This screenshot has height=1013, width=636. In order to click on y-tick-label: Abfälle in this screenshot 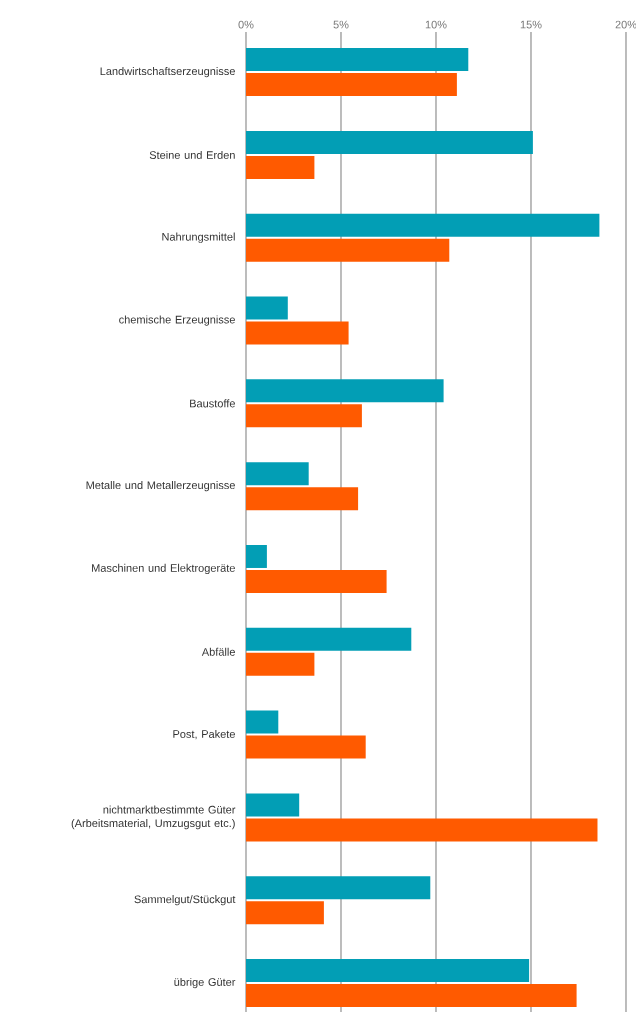, I will do `click(218, 651)`.